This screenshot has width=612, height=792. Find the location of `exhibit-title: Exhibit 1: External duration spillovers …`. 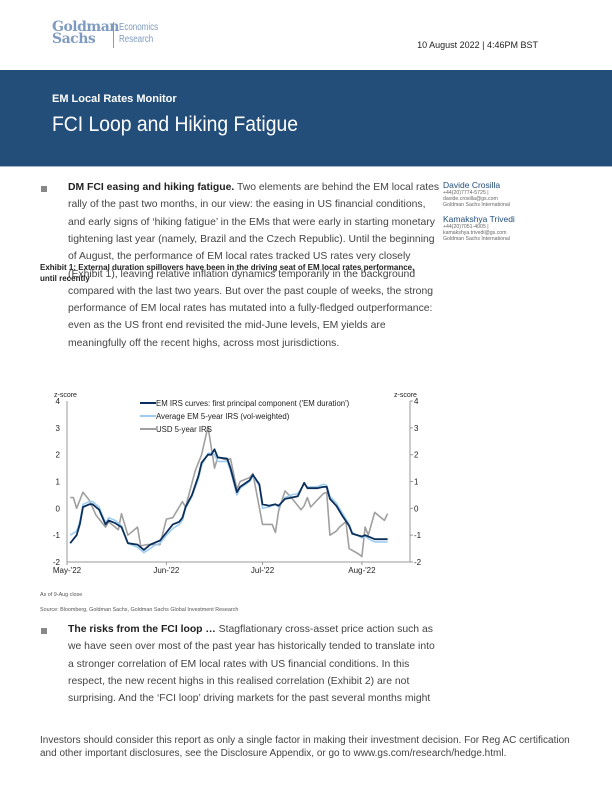

exhibit-title: Exhibit 1: External duration spillovers … is located at coordinates (227, 273).